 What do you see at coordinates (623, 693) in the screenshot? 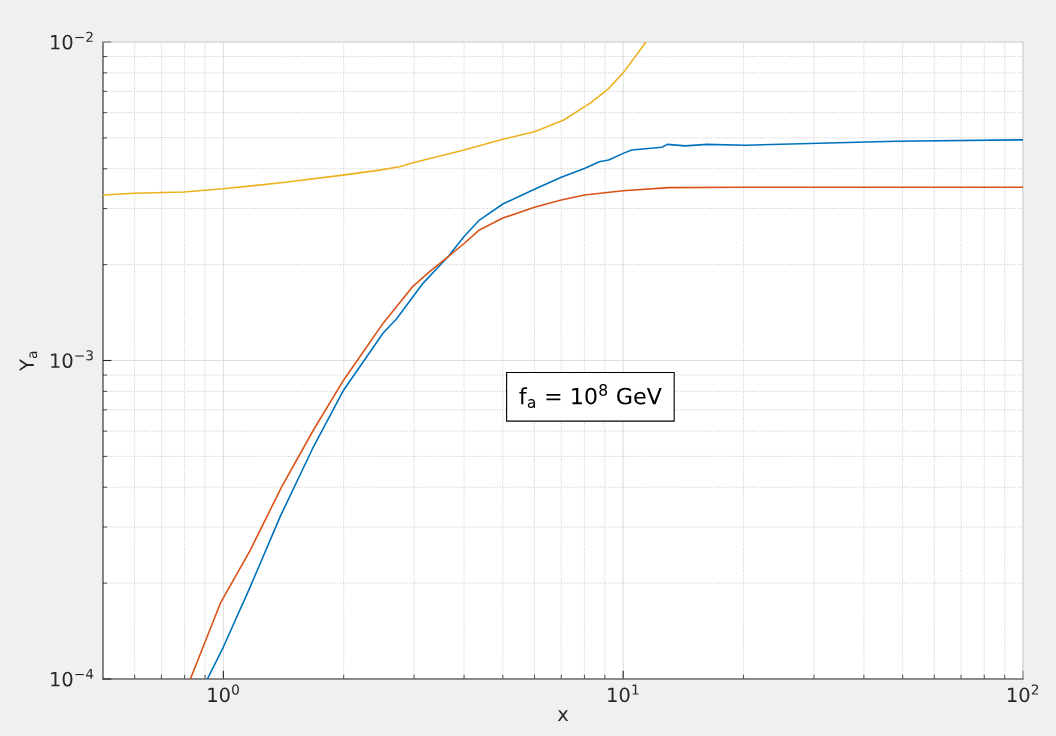
I see `x-tick-label: 10$^{1}$` at bounding box center [623, 693].